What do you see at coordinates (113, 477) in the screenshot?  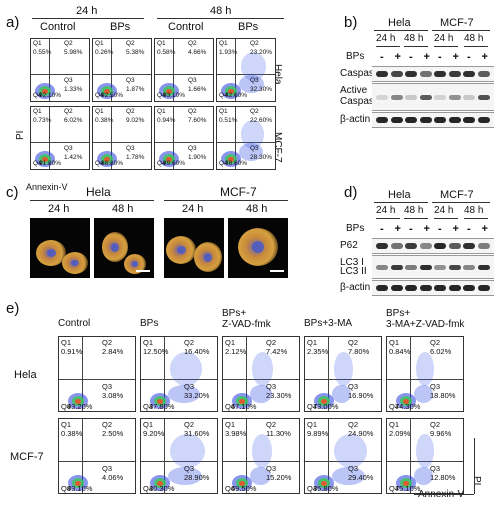 I see `quadrant-value-q3: 4.06%` at bounding box center [113, 477].